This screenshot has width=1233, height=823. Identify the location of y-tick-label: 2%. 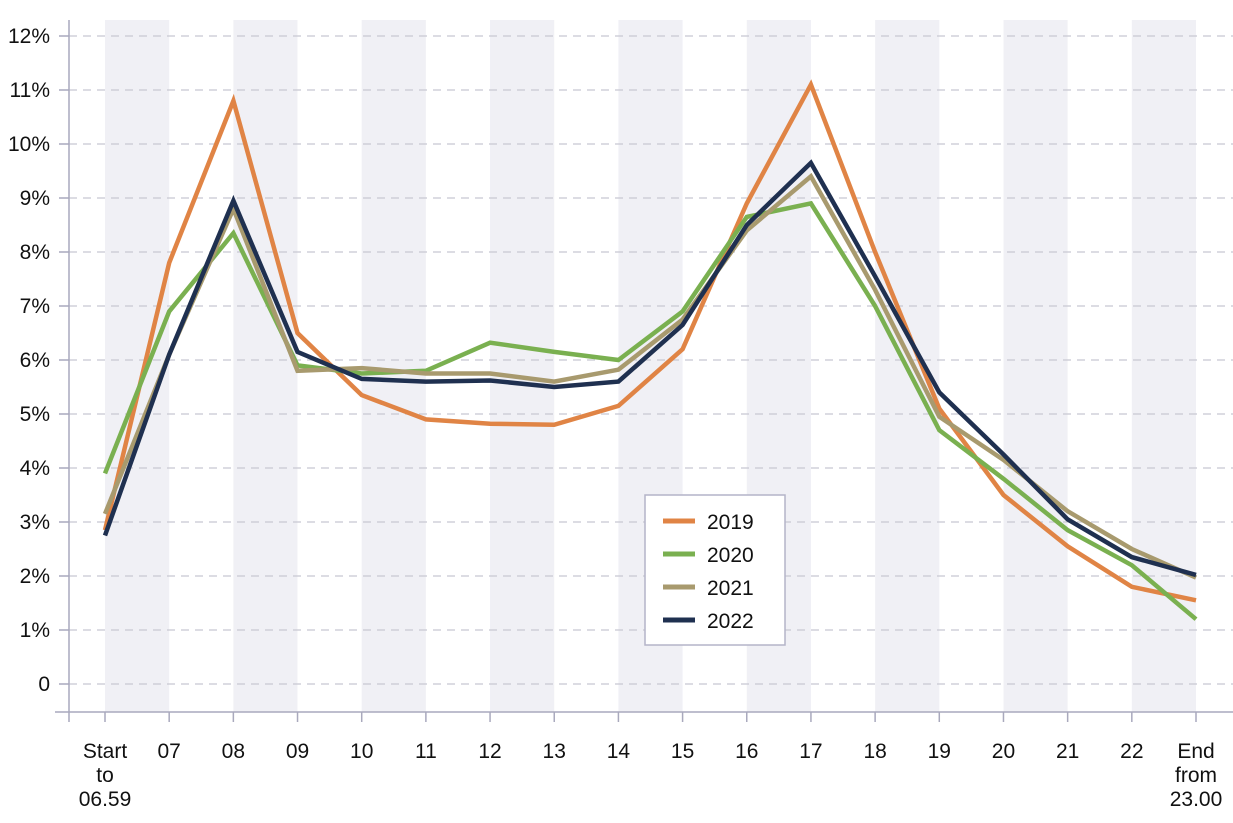
(35, 576).